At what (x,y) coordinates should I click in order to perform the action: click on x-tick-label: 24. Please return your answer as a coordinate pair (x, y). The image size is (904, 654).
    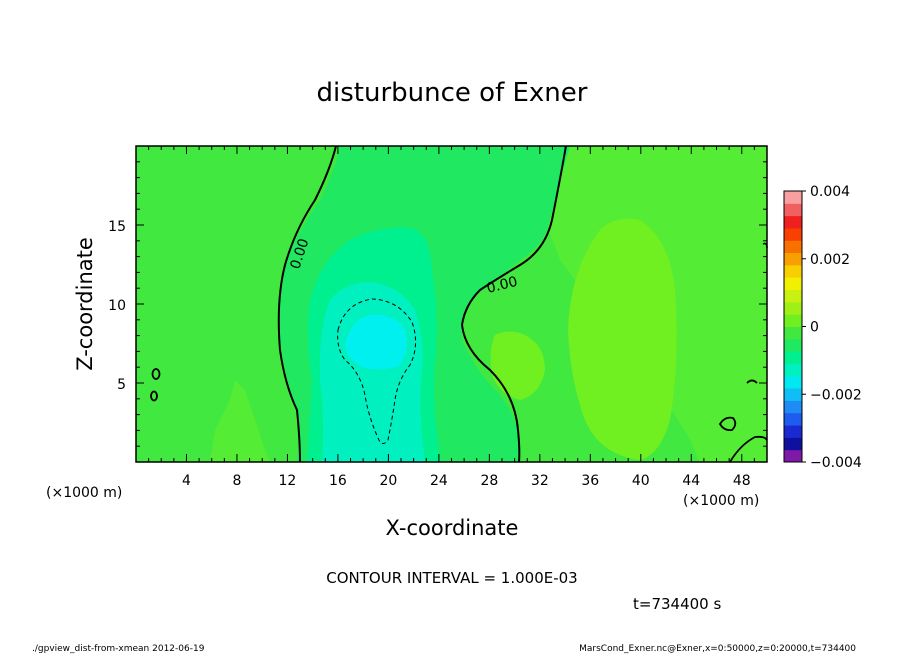
    Looking at the image, I should click on (439, 481).